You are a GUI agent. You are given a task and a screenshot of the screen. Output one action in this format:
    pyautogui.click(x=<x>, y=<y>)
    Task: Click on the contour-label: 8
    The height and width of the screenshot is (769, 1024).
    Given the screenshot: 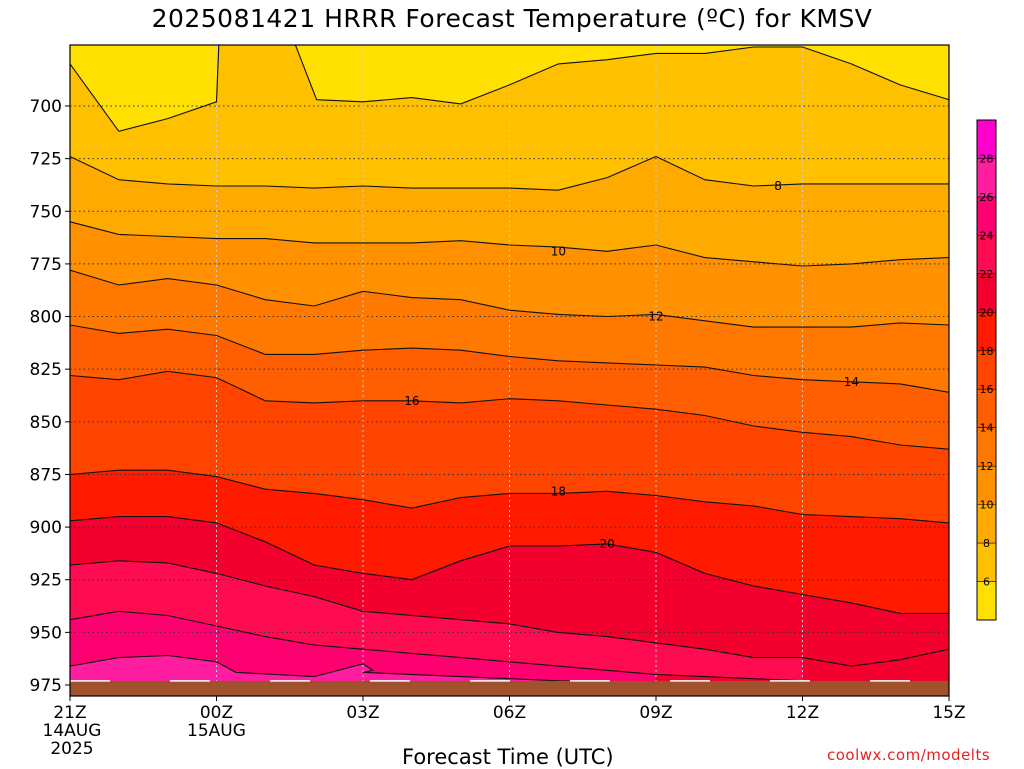 What is the action you would take?
    pyautogui.click(x=778, y=186)
    